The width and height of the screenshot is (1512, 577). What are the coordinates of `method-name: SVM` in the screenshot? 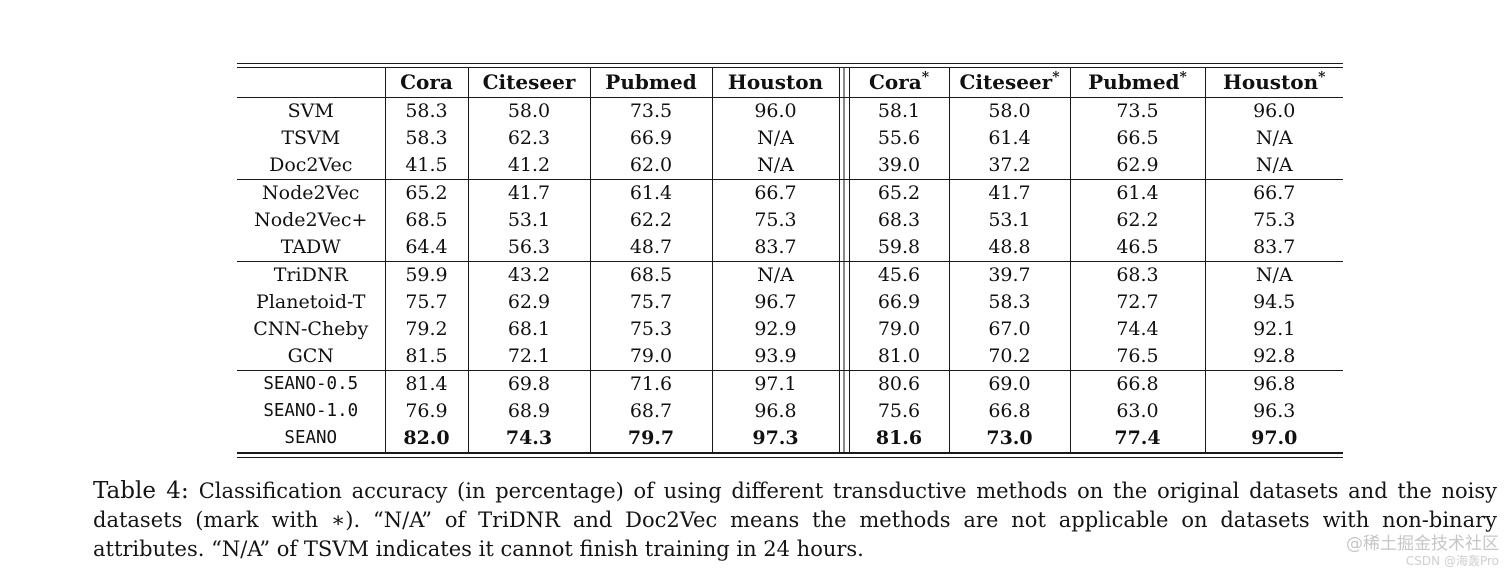 It's located at (311, 111).